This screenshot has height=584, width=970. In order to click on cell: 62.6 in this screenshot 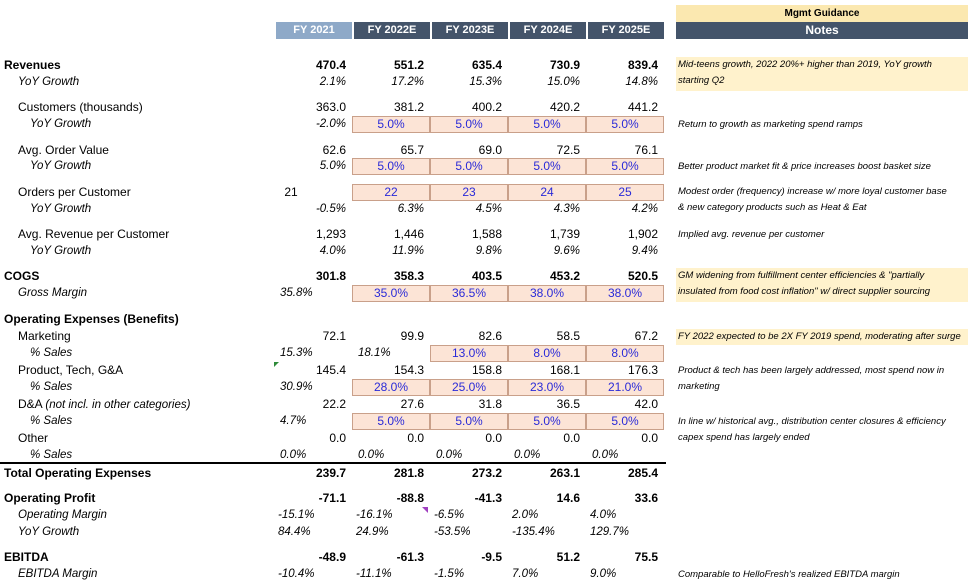, I will do `click(334, 150)`.